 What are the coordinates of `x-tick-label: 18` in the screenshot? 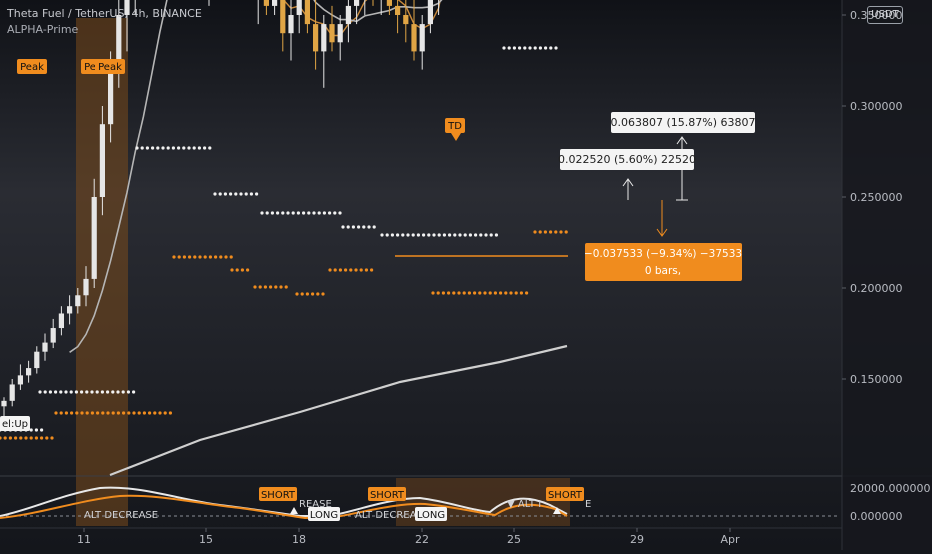 It's located at (299, 539).